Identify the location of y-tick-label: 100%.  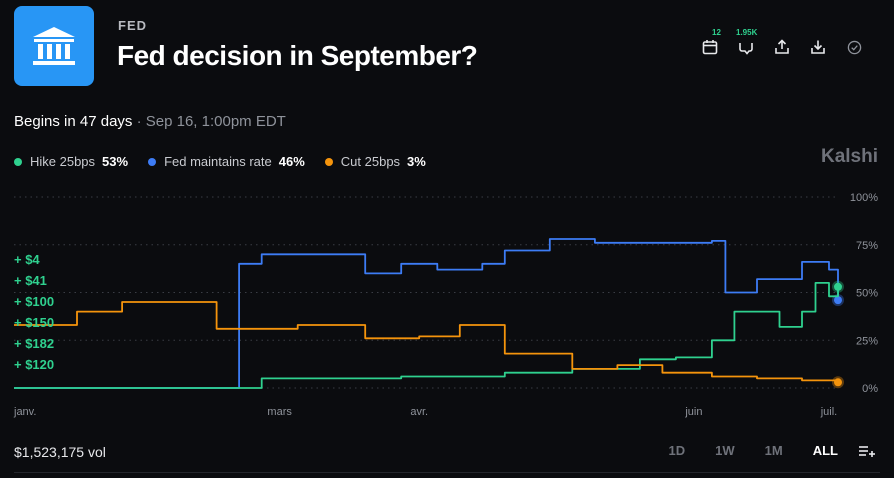
(864, 198).